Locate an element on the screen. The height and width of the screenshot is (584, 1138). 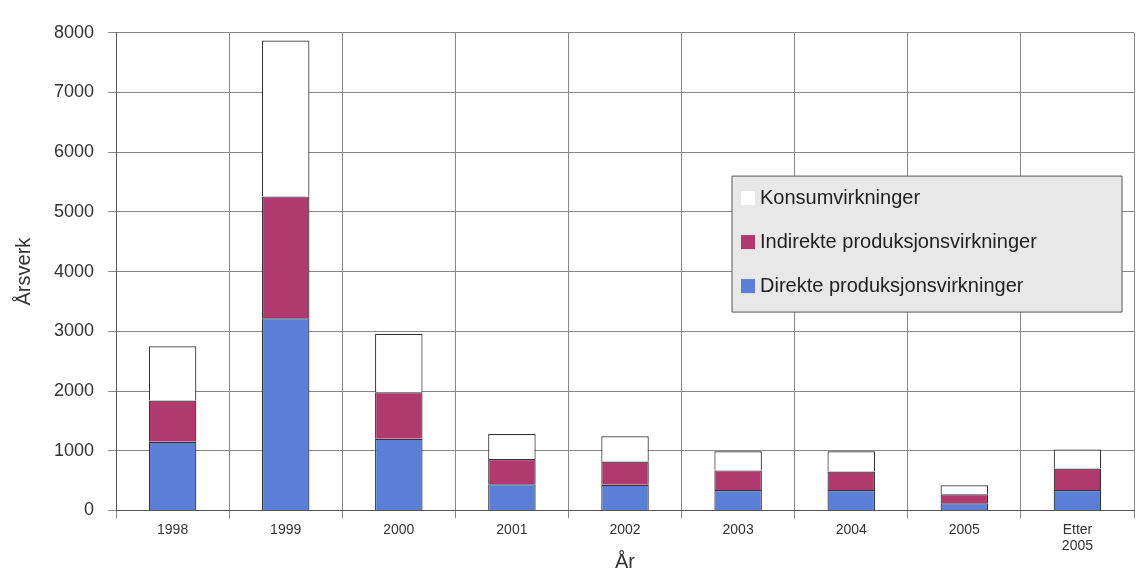
y-tick-label: 1000 is located at coordinates (74, 449).